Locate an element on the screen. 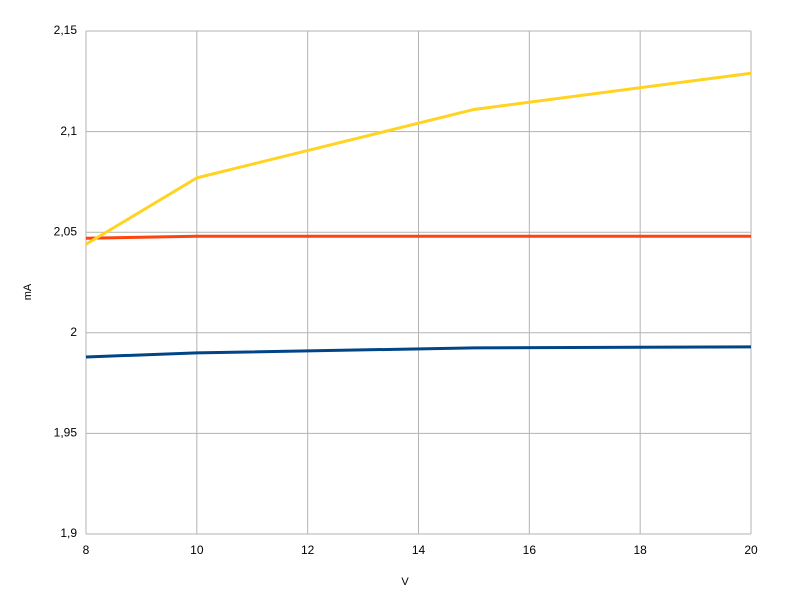 The width and height of the screenshot is (789, 606). y-tick-label: 2,05 is located at coordinates (66, 231).